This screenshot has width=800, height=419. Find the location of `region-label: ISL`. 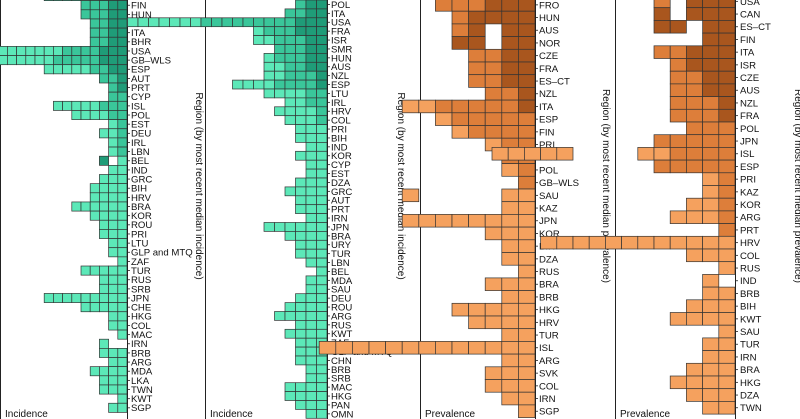

region-label: ISL is located at coordinates (138, 106).